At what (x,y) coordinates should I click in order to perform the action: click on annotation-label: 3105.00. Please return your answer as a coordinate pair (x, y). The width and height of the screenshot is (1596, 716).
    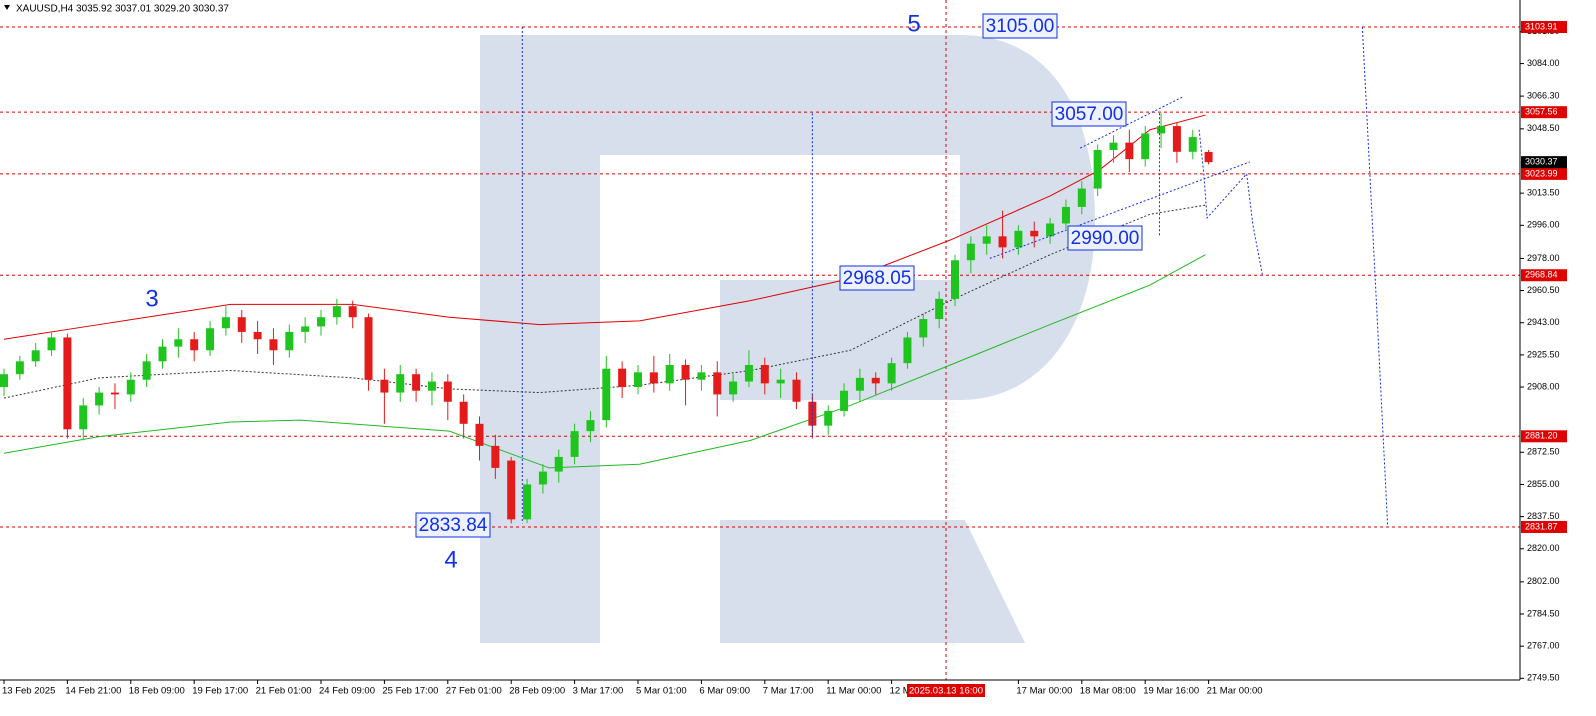
    Looking at the image, I should click on (1020, 26).